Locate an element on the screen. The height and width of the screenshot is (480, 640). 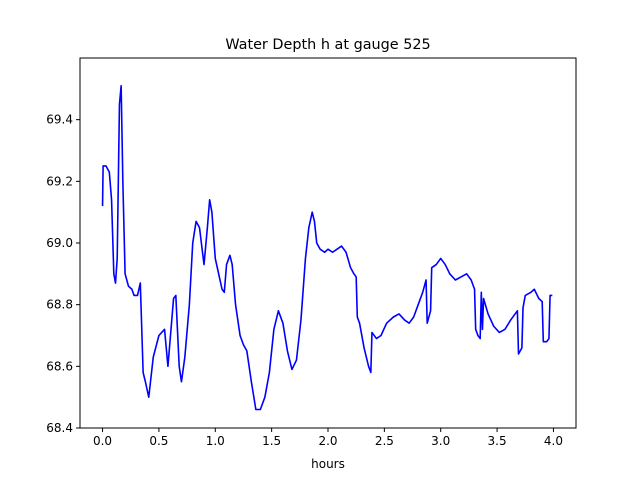
x-tick-label: 0.0 is located at coordinates (102, 441).